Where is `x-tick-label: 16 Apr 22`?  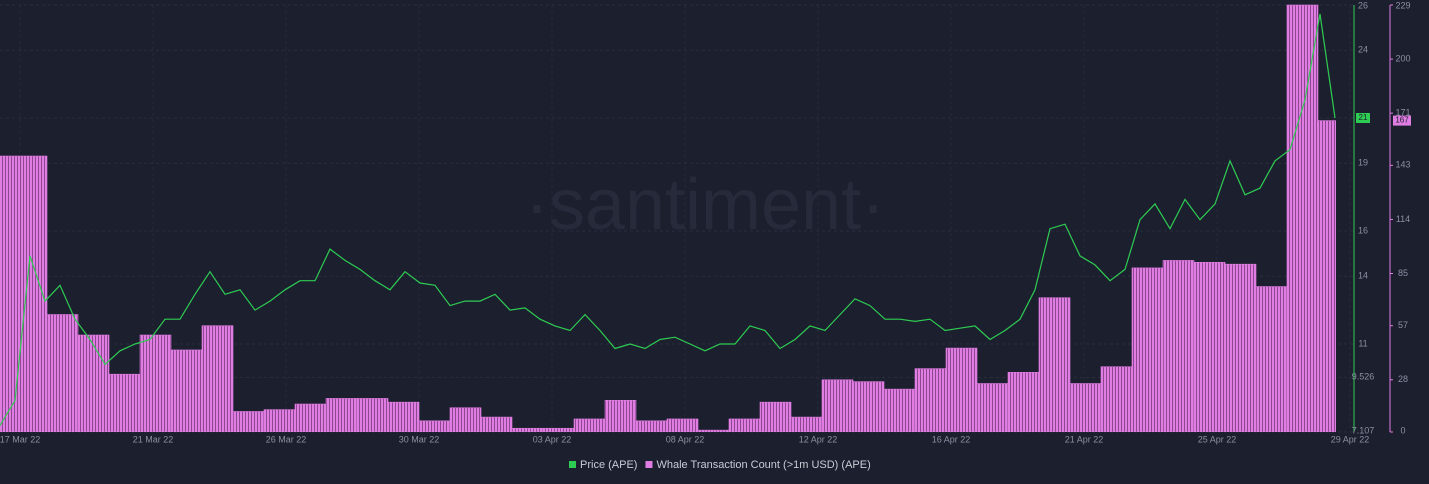
x-tick-label: 16 Apr 22 is located at coordinates (951, 439).